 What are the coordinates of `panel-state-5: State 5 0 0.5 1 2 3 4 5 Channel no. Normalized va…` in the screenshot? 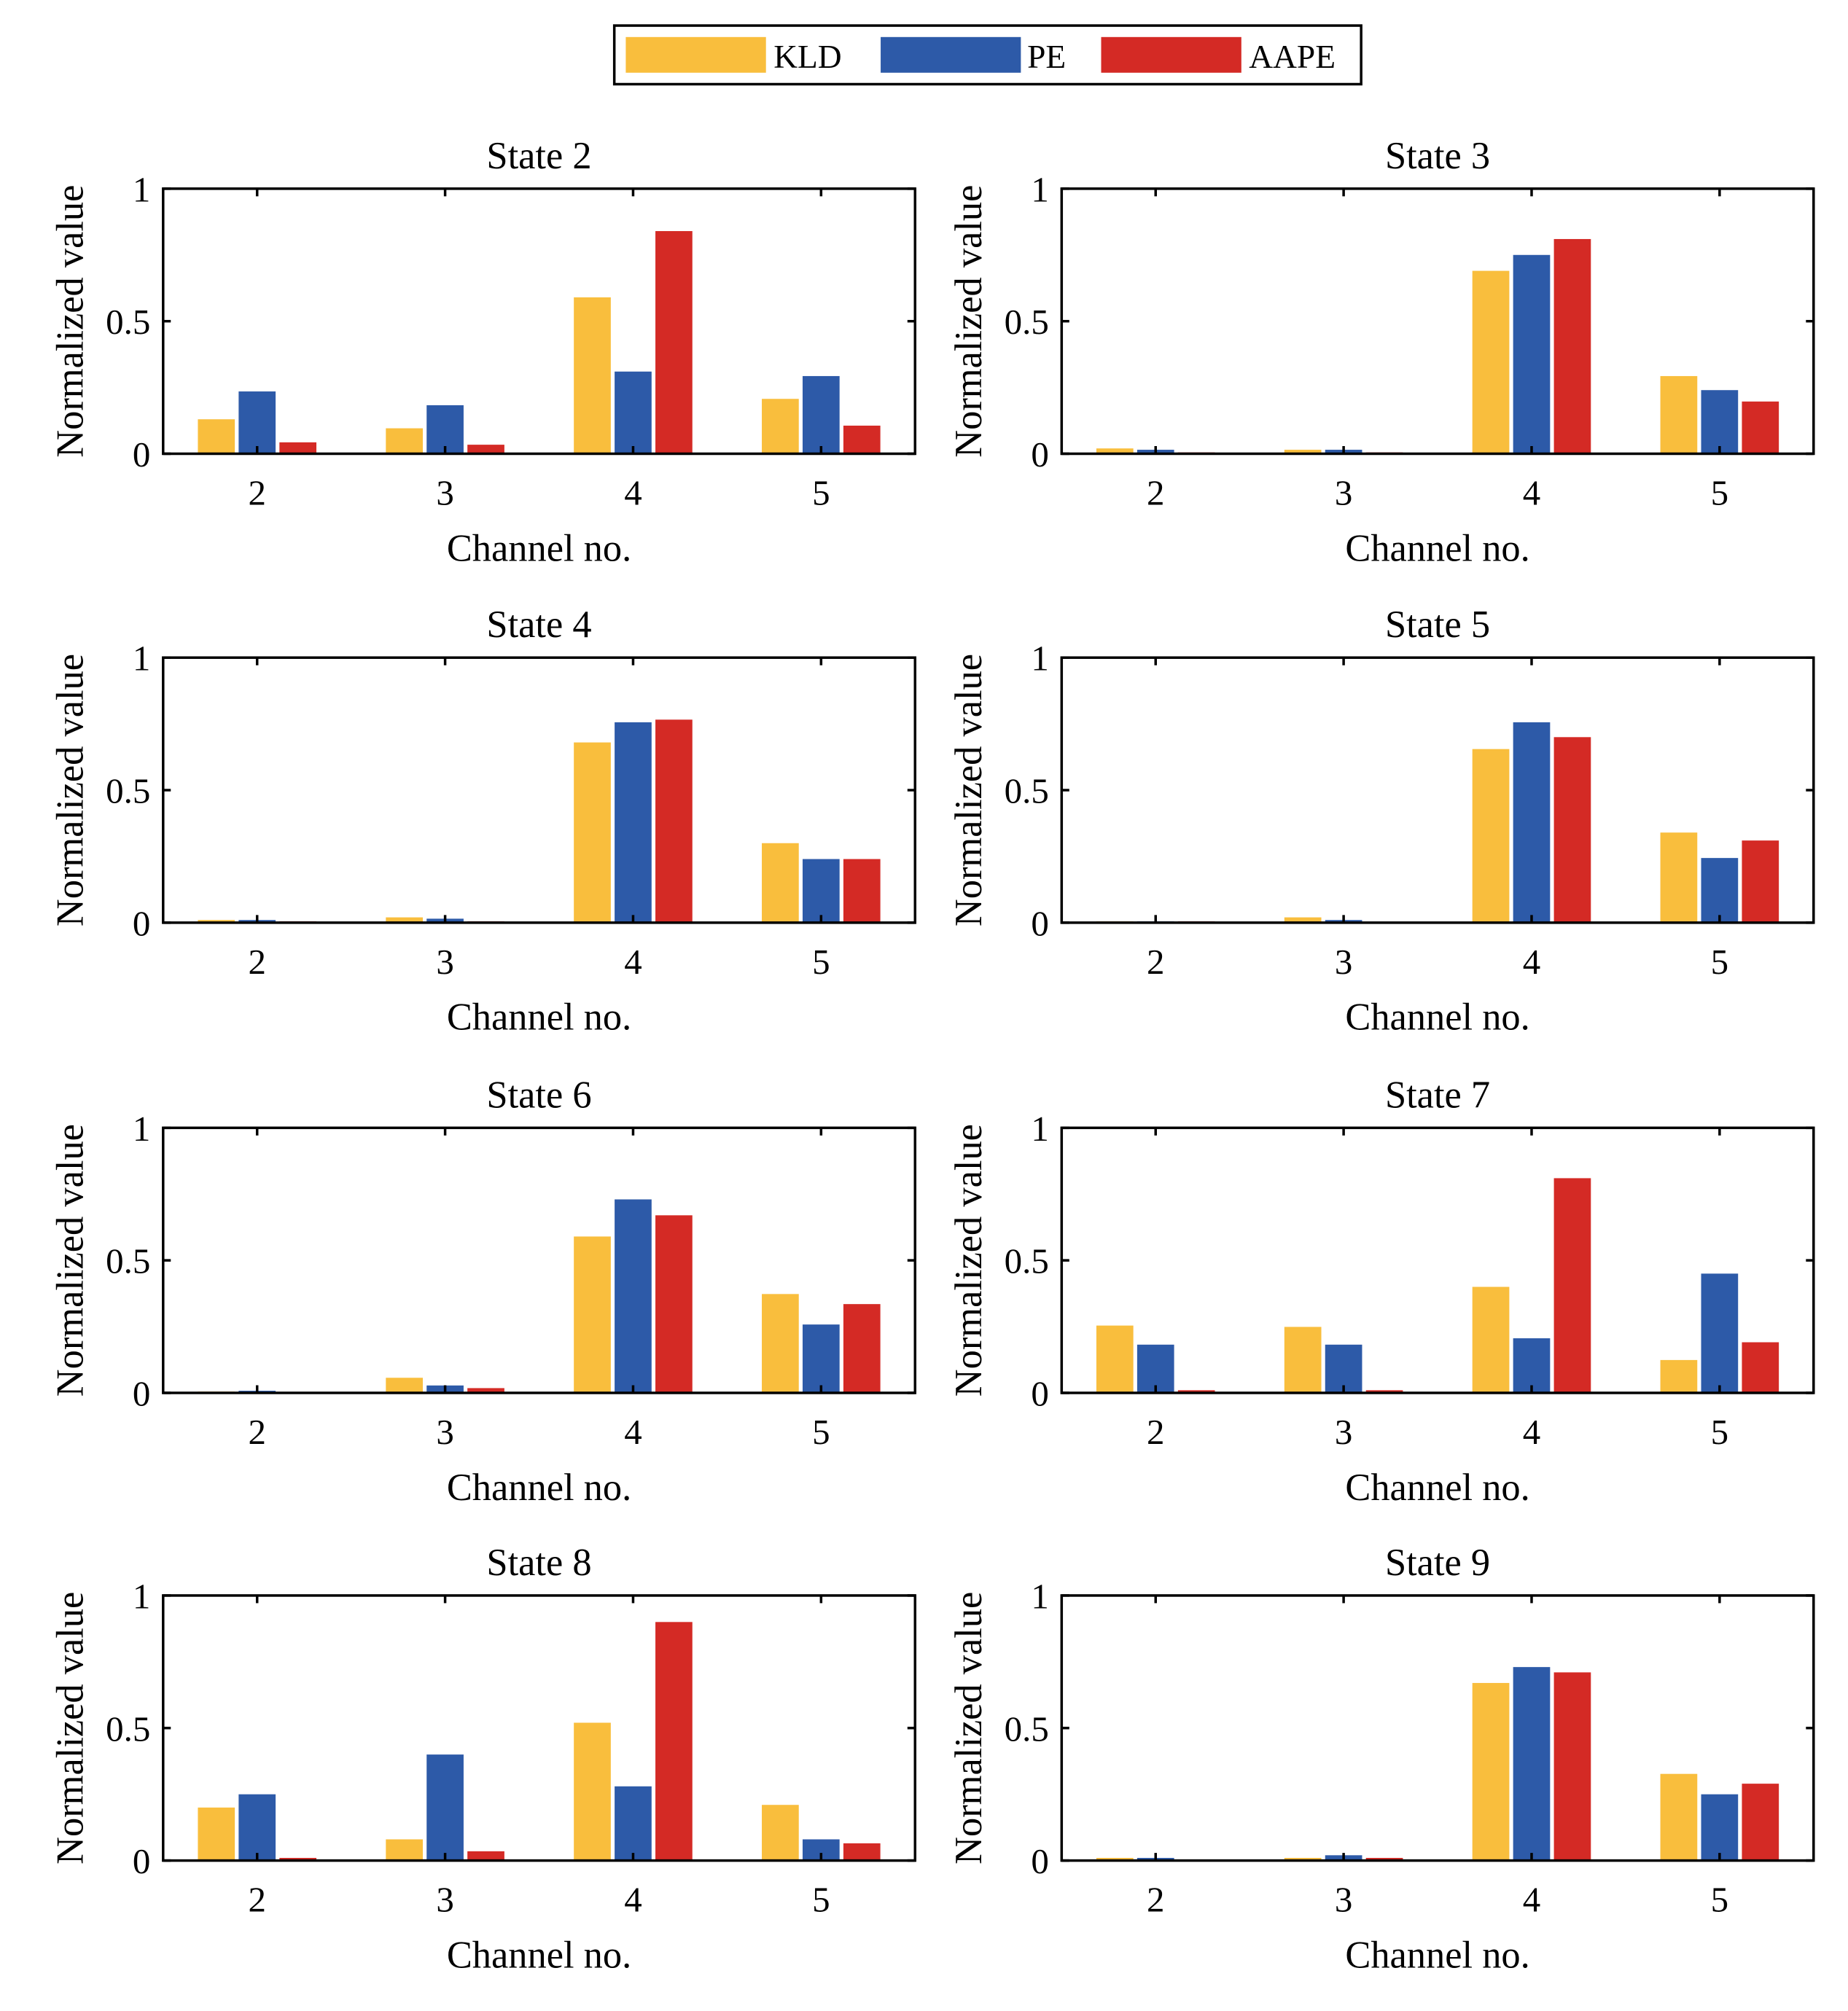 It's located at (1381, 821).